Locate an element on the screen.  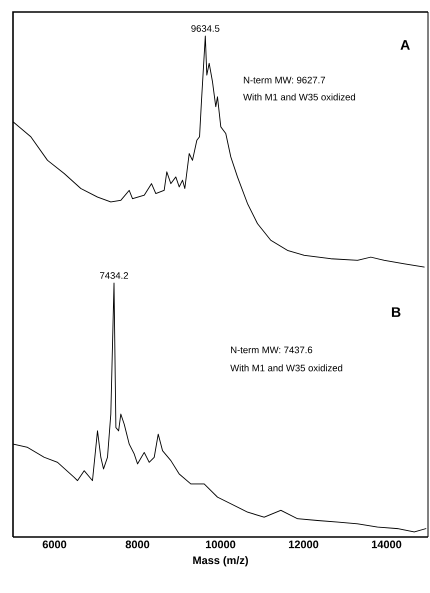
x-tick-label: 10000 is located at coordinates (221, 544).